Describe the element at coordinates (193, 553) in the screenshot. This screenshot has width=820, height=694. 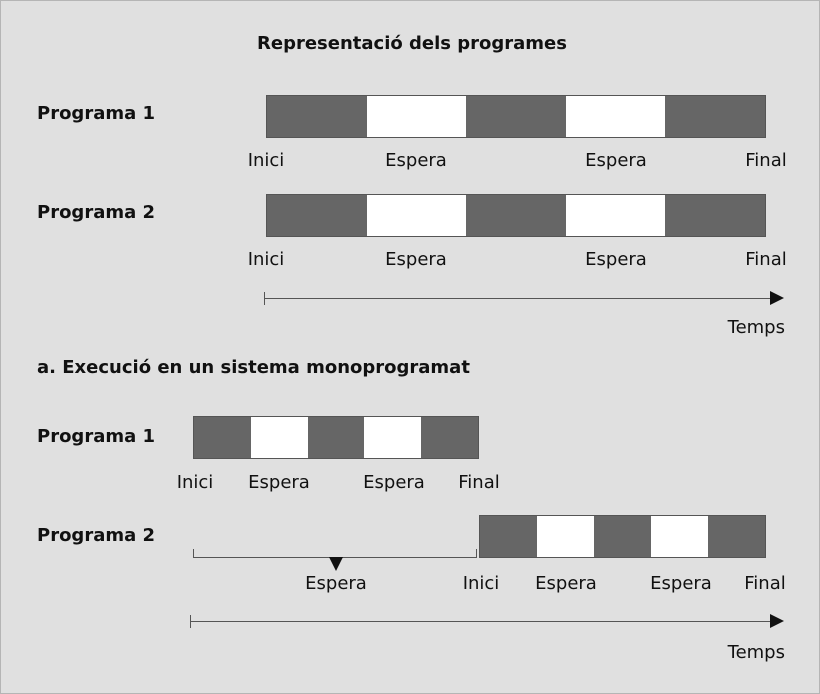
I see `mono-wait-bracket-left-tick` at that location.